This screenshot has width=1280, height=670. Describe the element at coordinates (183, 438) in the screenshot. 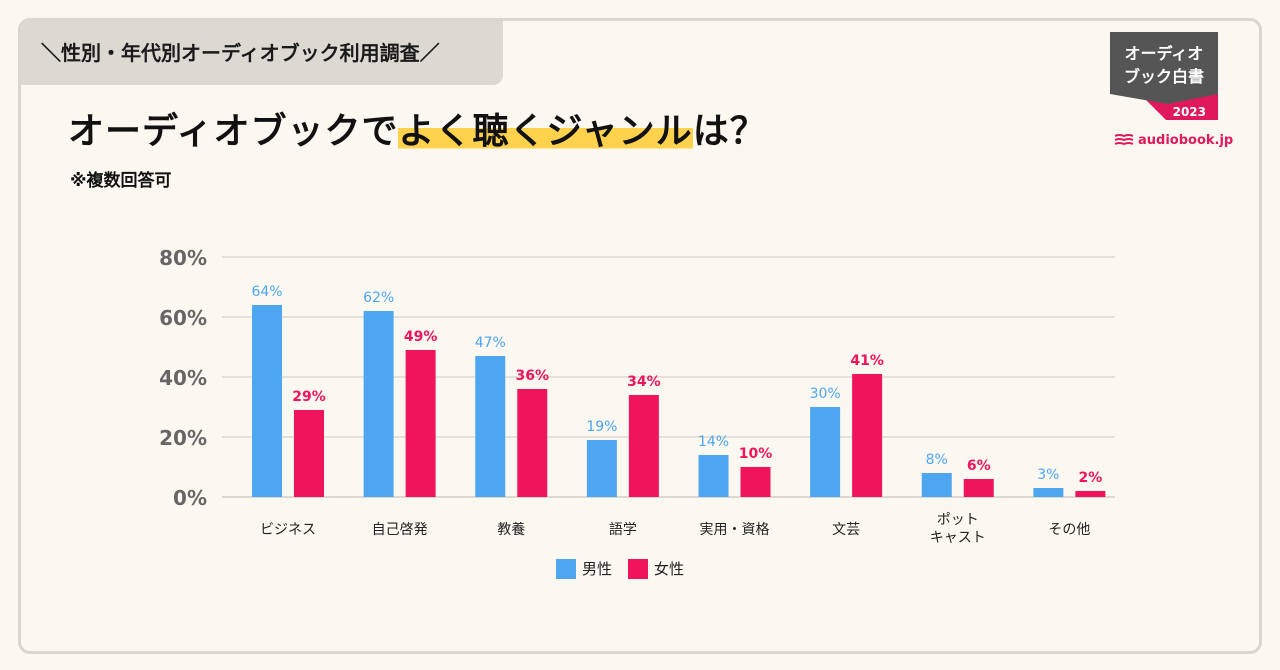

I see `y-tick-label: 20%` at that location.